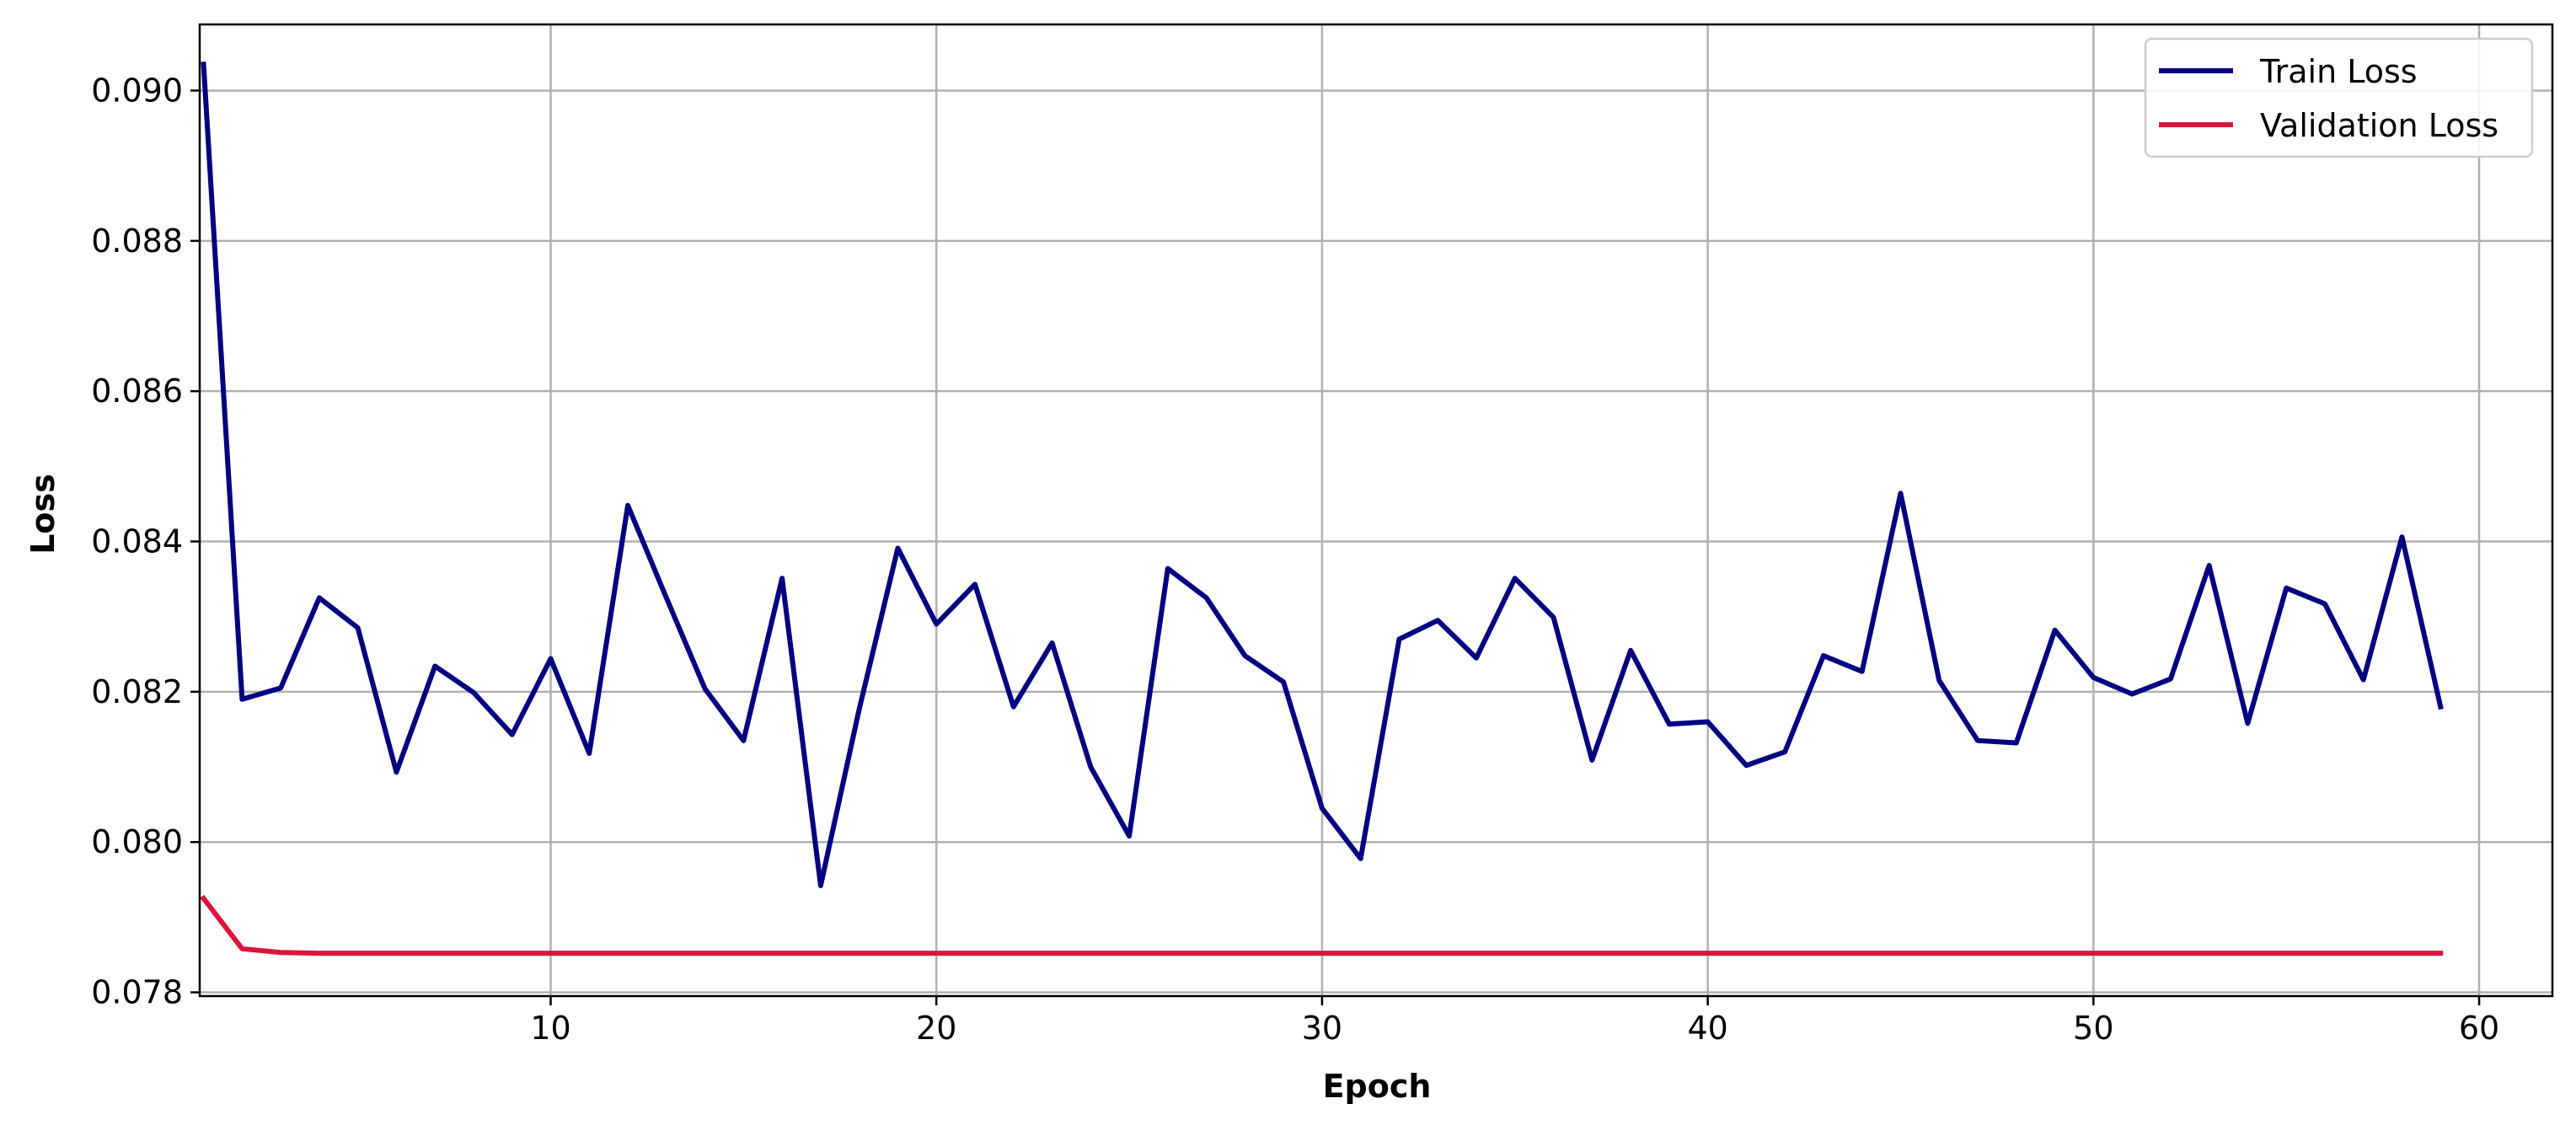  What do you see at coordinates (137, 90) in the screenshot?
I see `y-tick-label: 0.090` at bounding box center [137, 90].